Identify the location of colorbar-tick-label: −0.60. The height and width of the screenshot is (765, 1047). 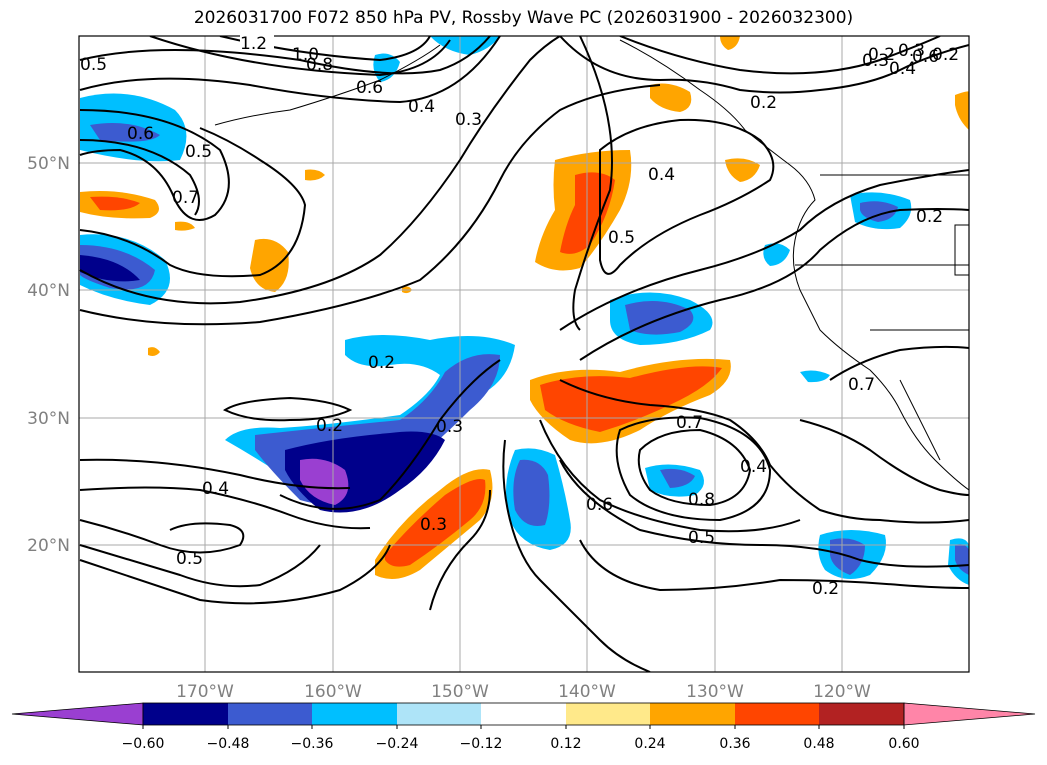
(143, 744).